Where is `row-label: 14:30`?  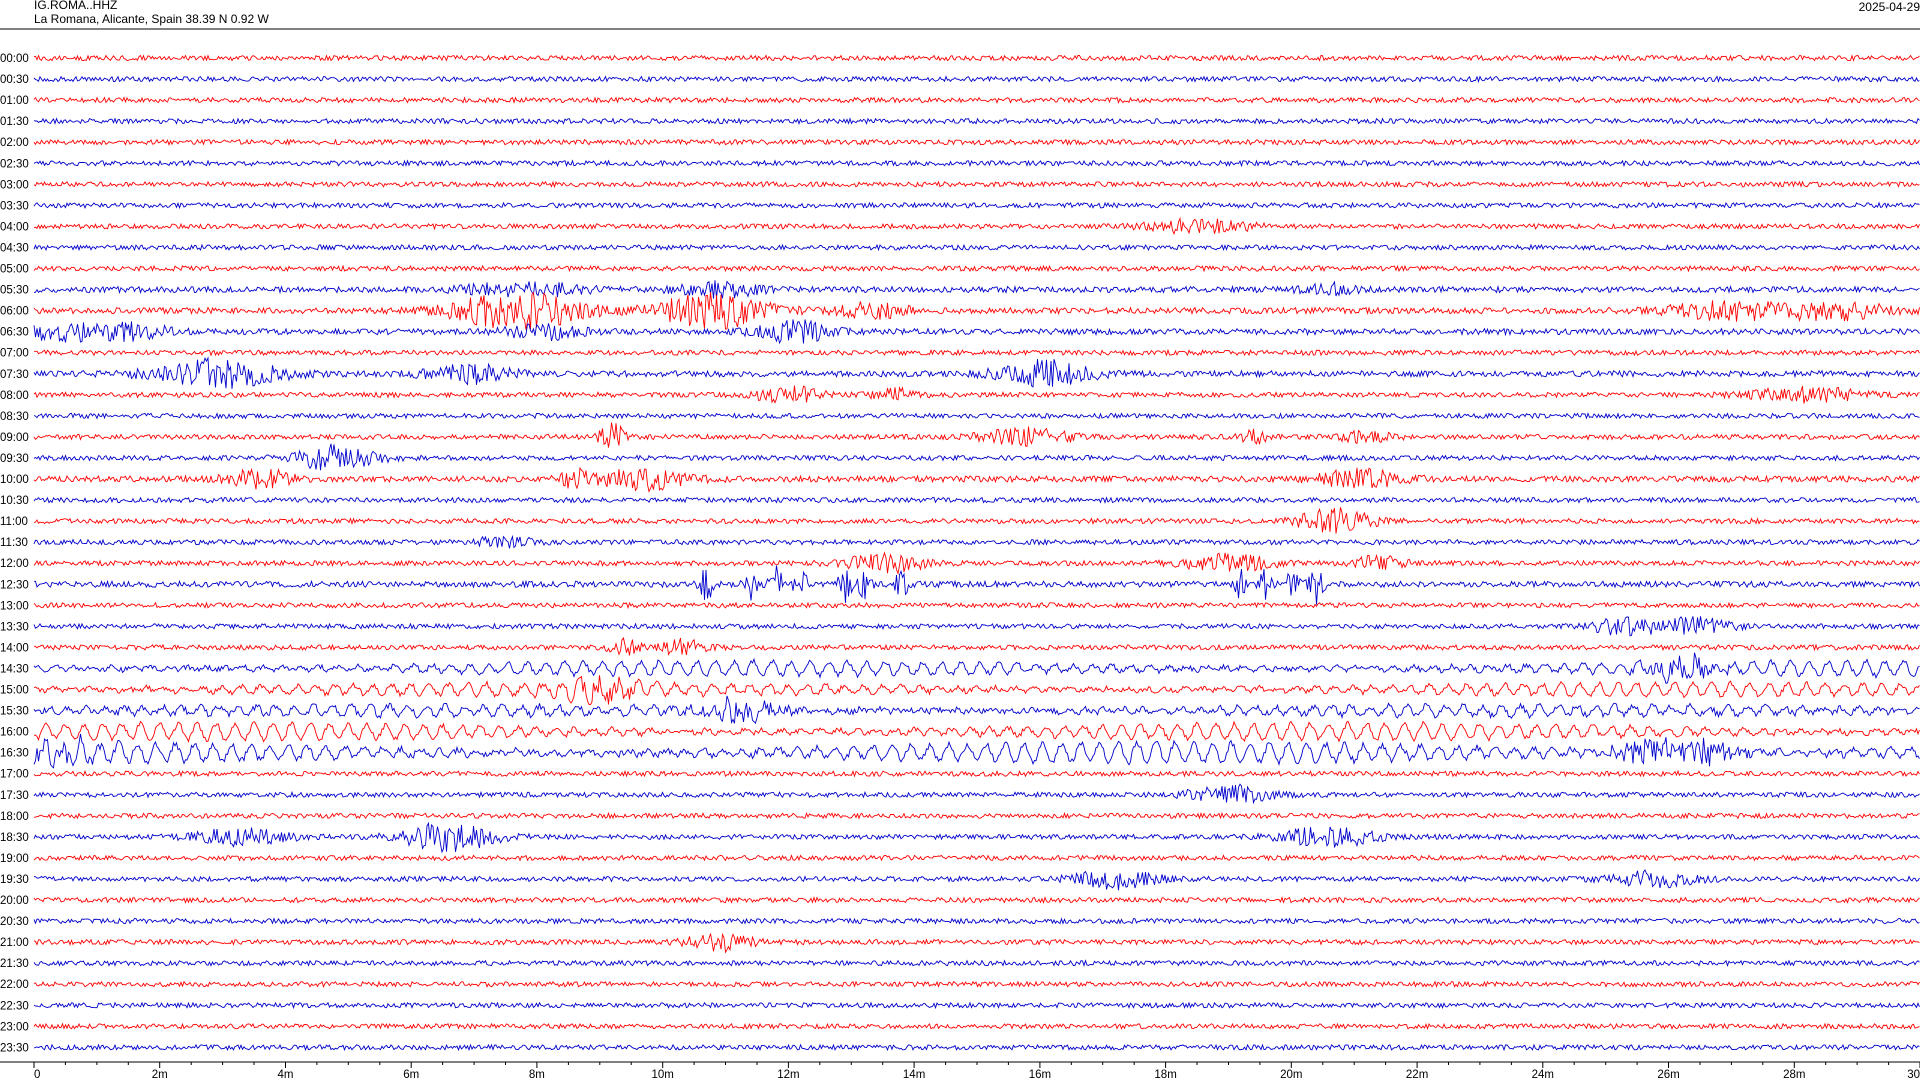
row-label: 14:30 is located at coordinates (14, 670).